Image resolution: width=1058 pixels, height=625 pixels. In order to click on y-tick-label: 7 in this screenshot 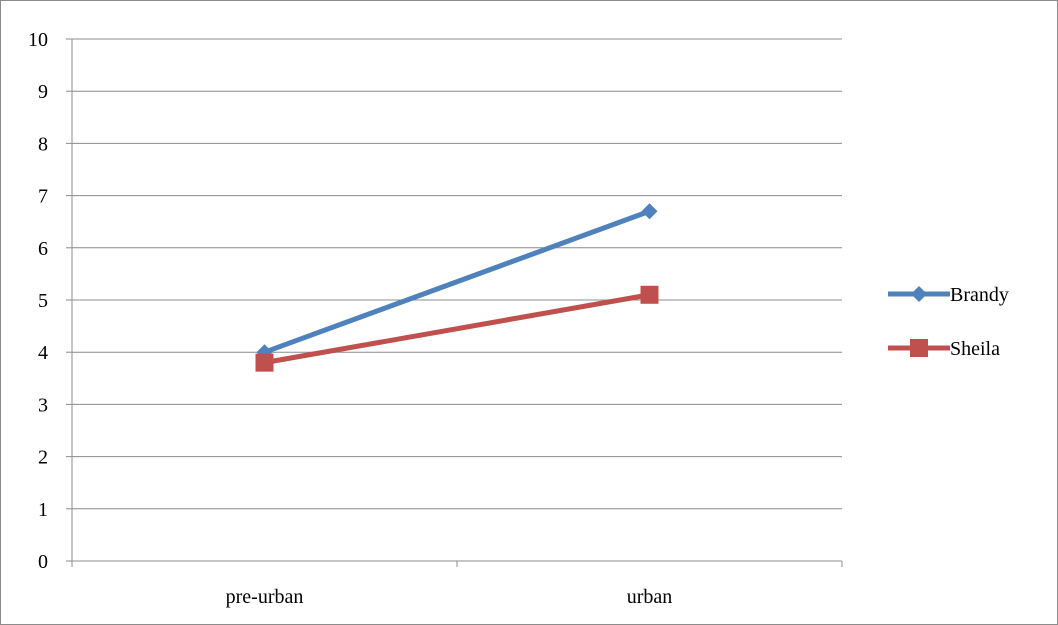, I will do `click(43, 197)`.